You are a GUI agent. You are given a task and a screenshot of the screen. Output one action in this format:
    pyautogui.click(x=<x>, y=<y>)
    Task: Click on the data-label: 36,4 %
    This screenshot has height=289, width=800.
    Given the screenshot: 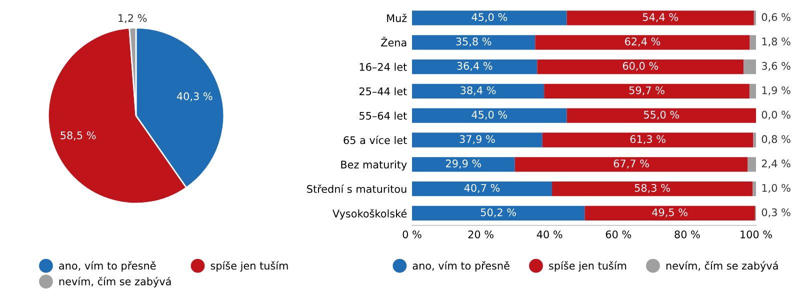 What is the action you would take?
    pyautogui.click(x=474, y=66)
    